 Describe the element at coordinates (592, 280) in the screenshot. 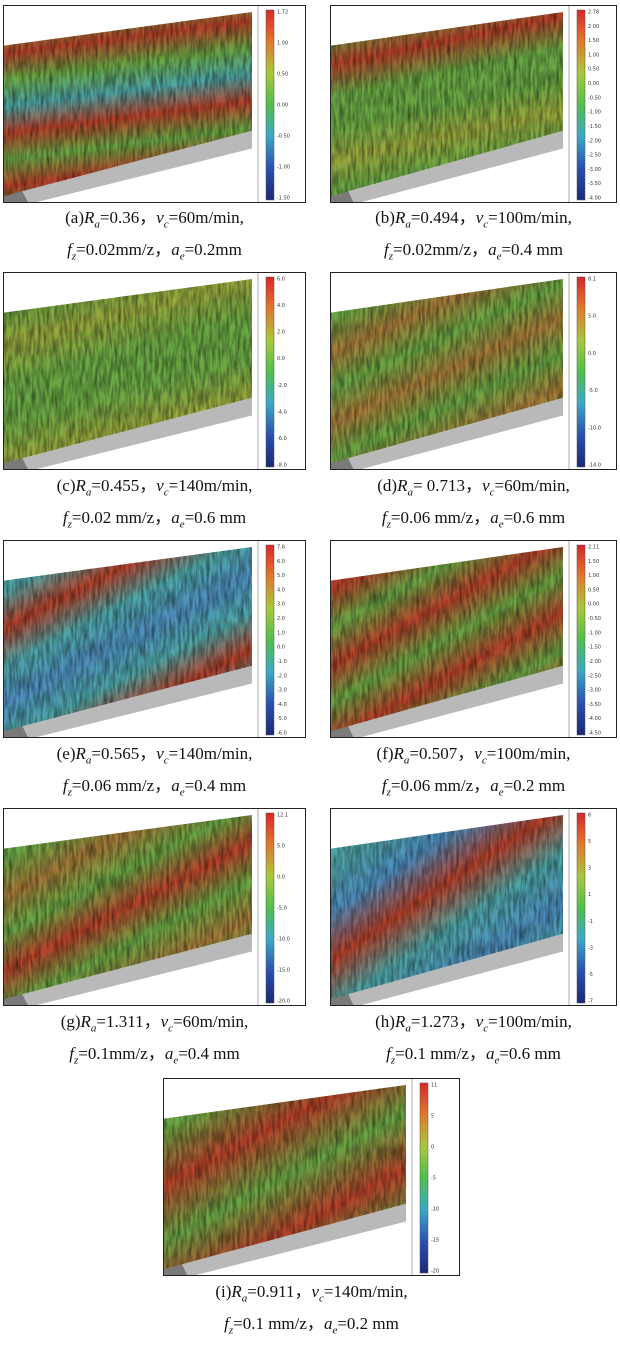

I see `colorbar-label: 8.1` at that location.